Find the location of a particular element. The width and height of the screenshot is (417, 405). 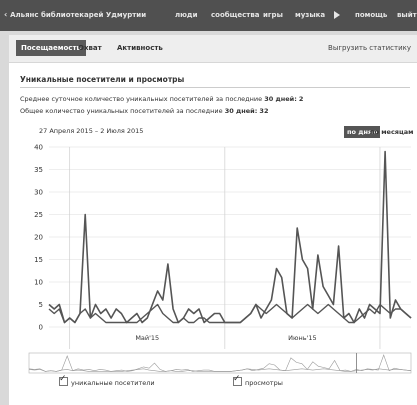

title-divider is located at coordinates (215, 87).